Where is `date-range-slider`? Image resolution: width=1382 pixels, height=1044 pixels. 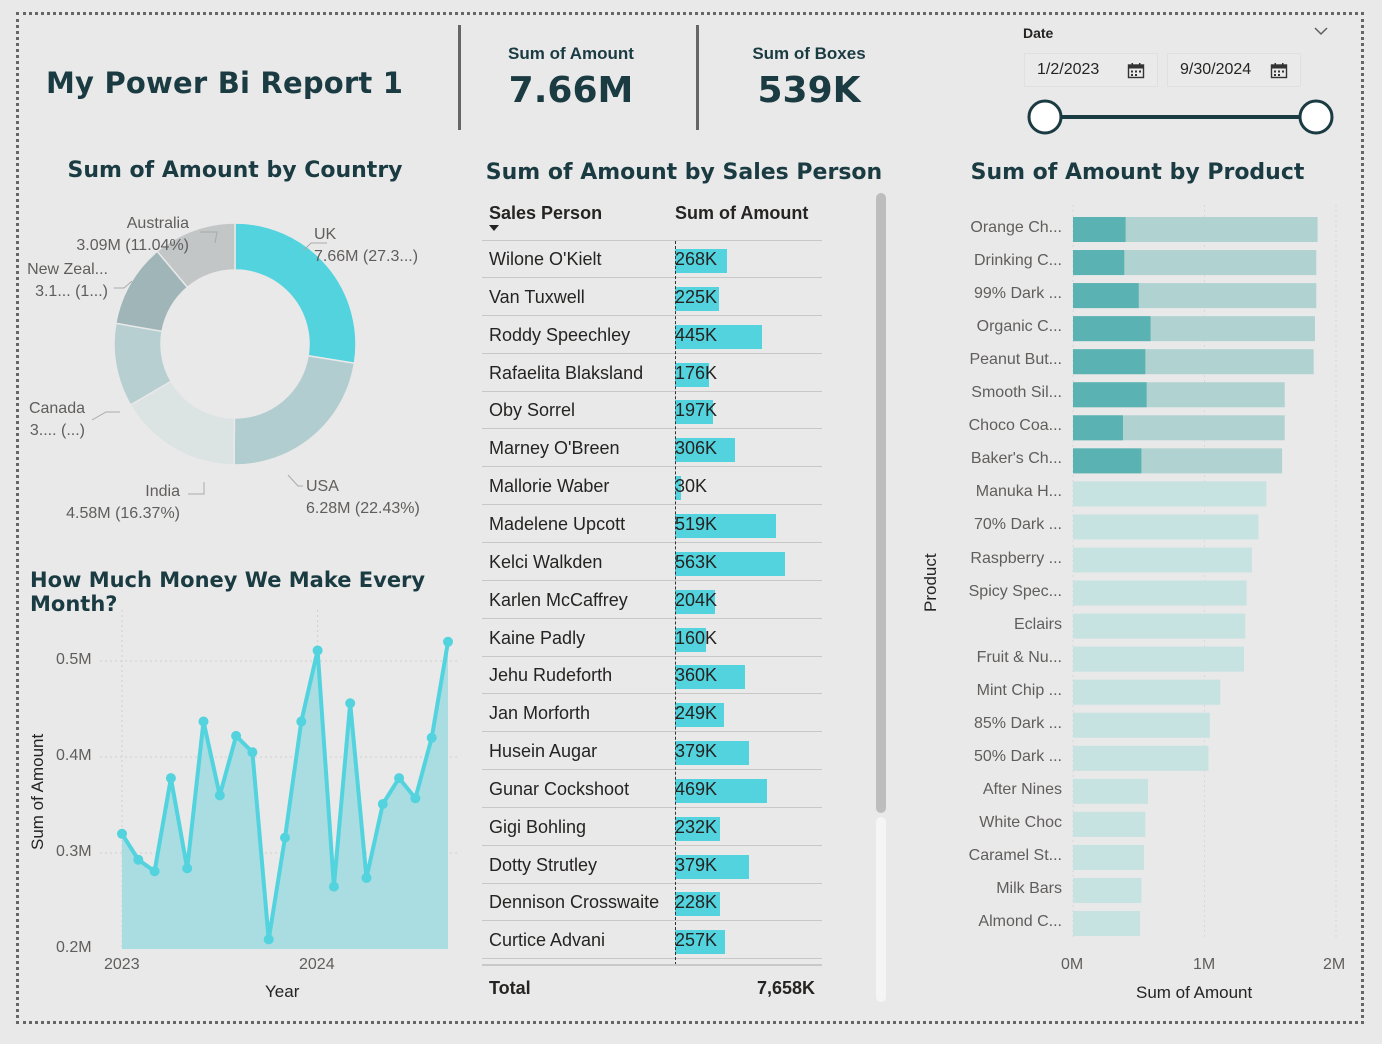 date-range-slider is located at coordinates (1180, 118).